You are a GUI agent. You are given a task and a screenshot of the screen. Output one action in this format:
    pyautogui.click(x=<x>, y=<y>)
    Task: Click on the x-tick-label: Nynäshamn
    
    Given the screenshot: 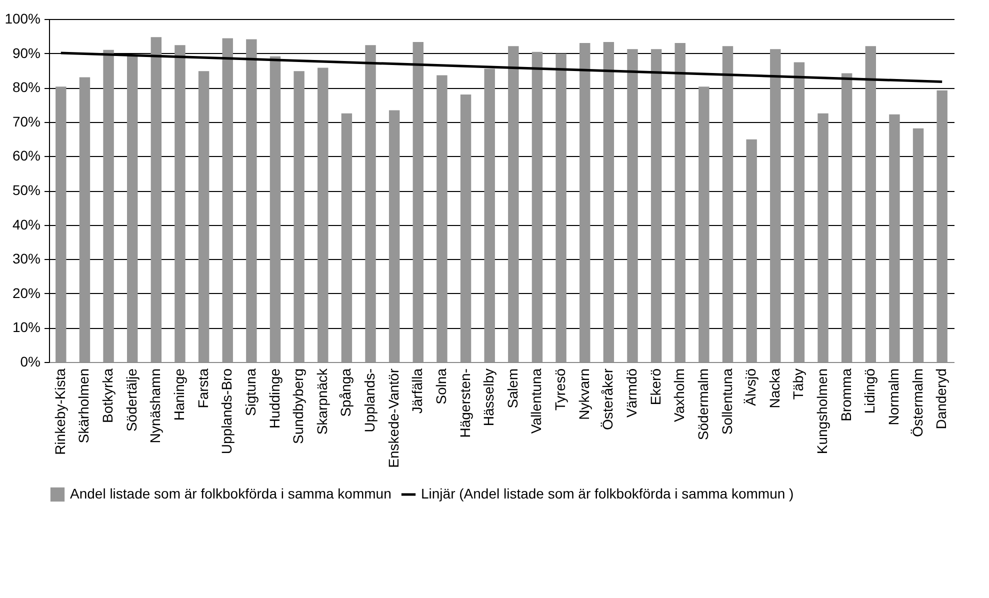 What is the action you would take?
    pyautogui.click(x=155, y=406)
    